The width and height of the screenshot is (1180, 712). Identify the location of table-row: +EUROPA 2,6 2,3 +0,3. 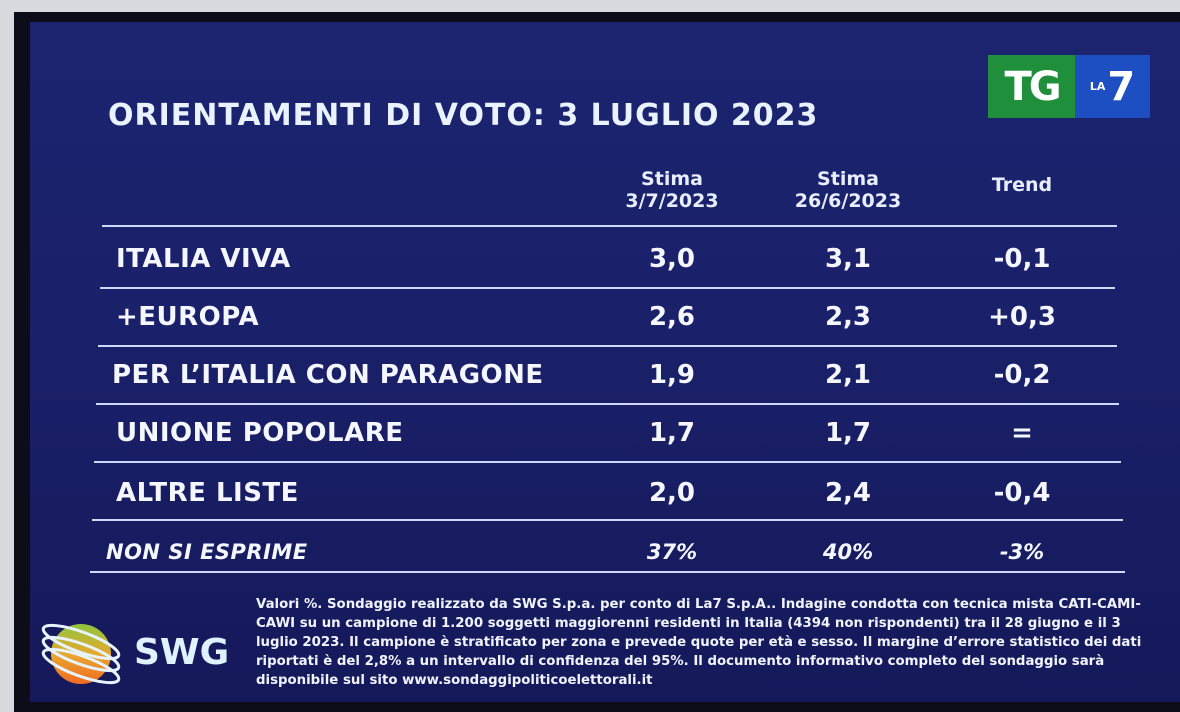
(605, 322).